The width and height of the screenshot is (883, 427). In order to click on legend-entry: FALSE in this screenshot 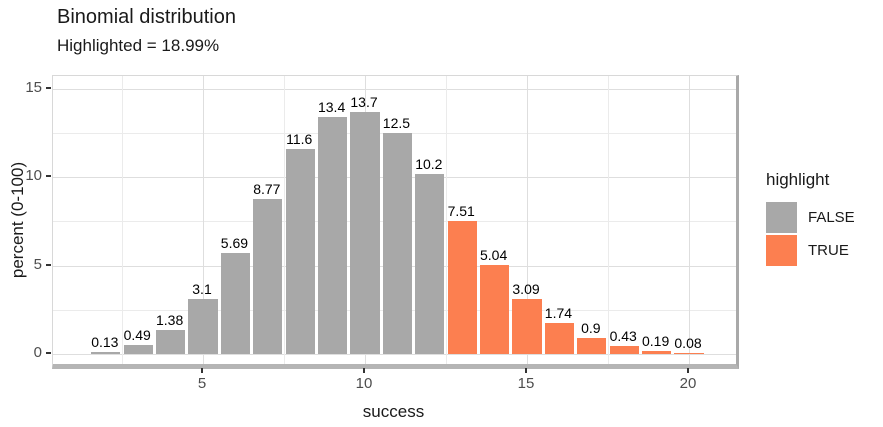, I will do `click(810, 217)`.